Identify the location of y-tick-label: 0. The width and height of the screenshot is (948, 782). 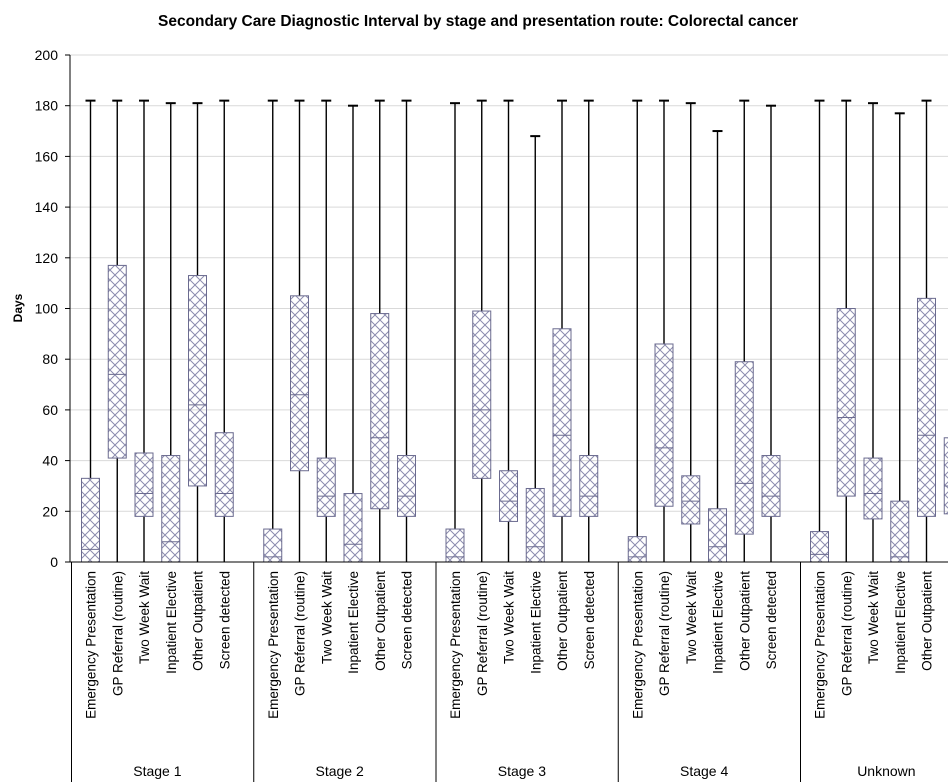
(54, 562).